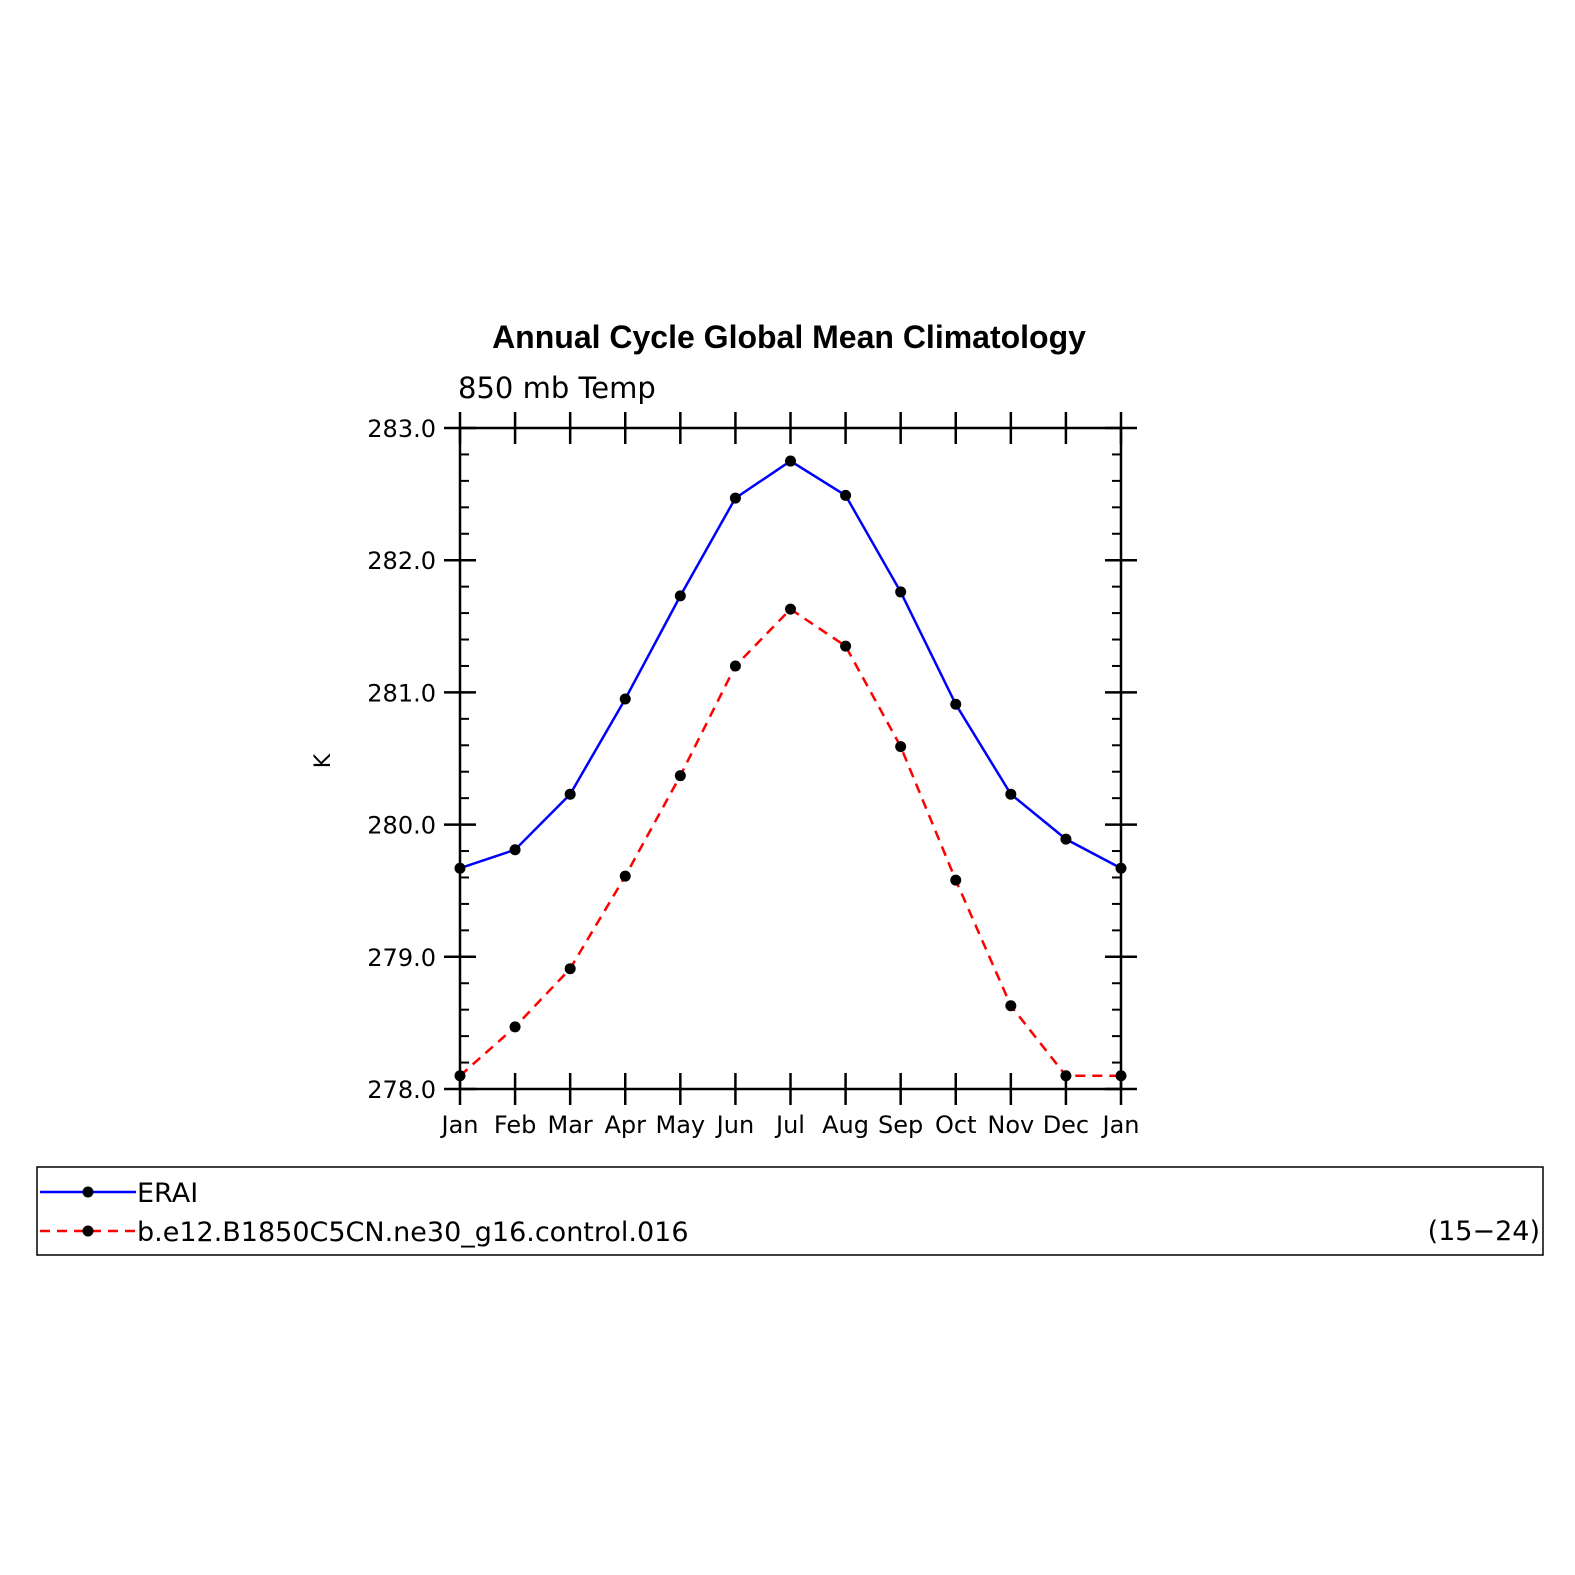 The image size is (1575, 1575). I want to click on x-tick-label: May, so click(681, 1125).